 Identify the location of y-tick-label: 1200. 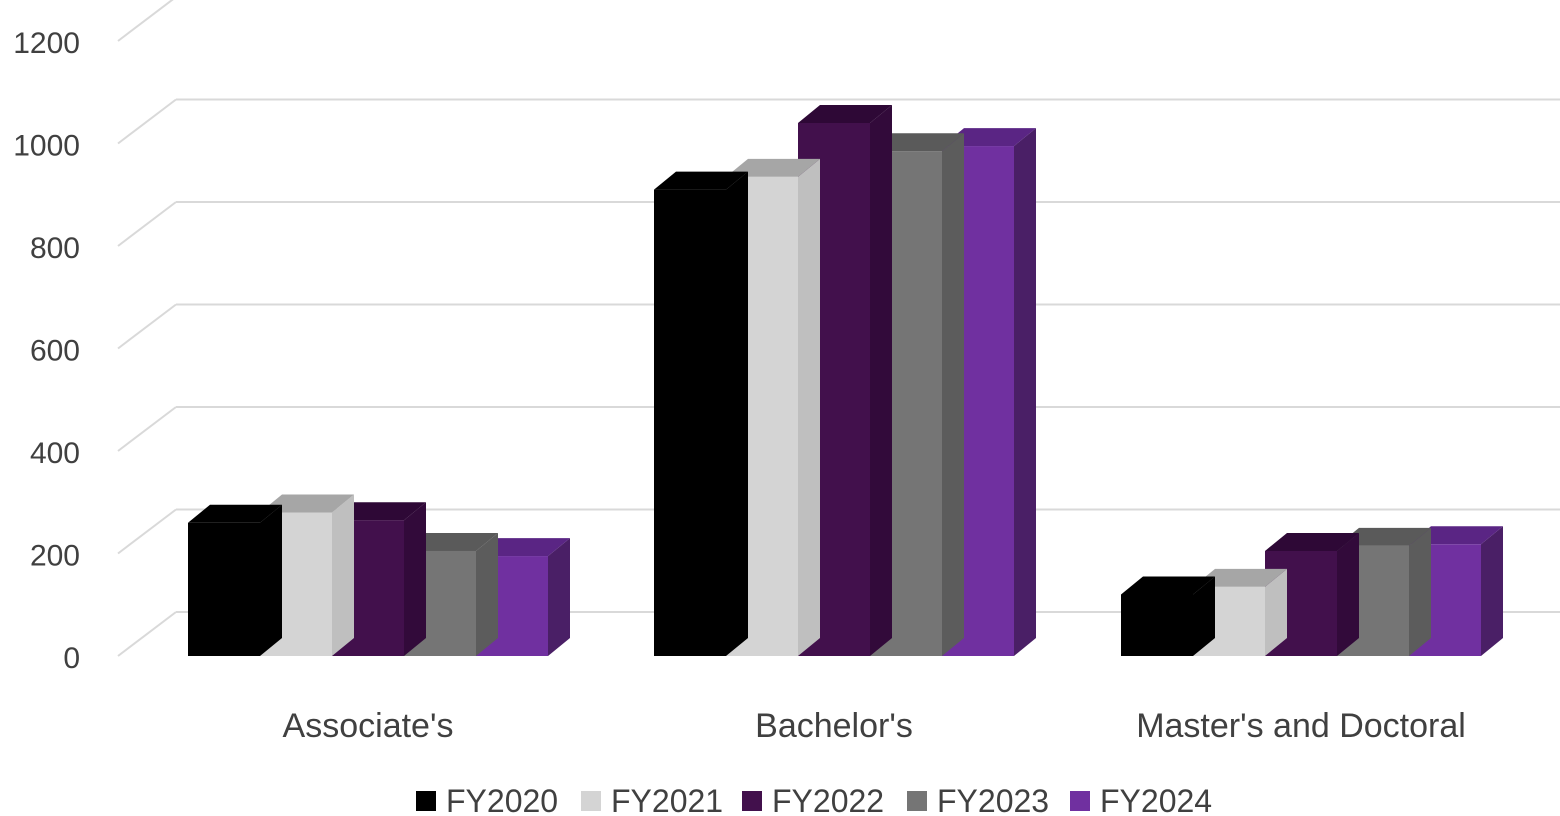
(46, 43).